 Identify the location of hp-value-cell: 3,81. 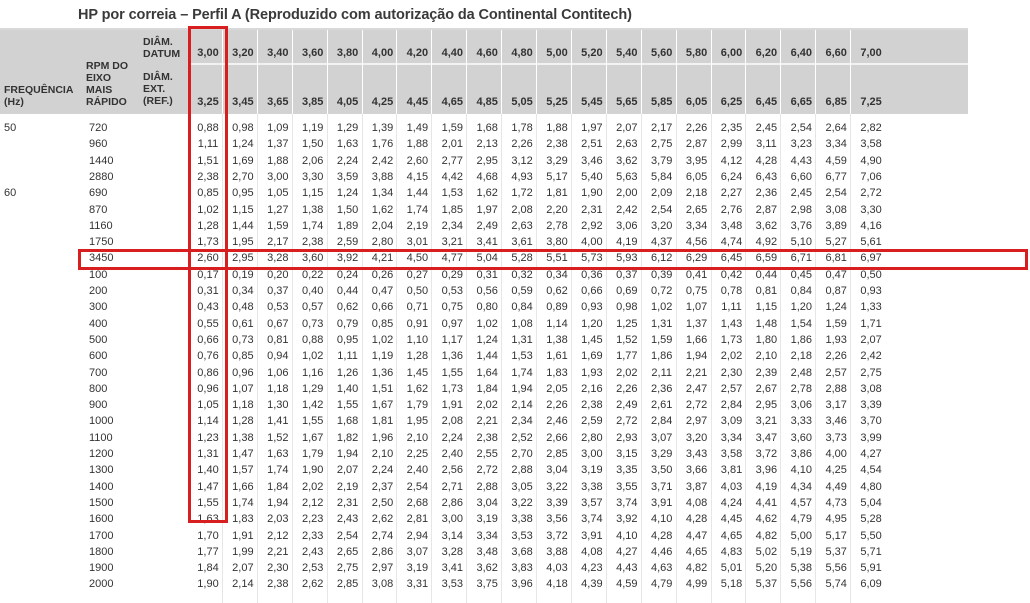
(731, 470).